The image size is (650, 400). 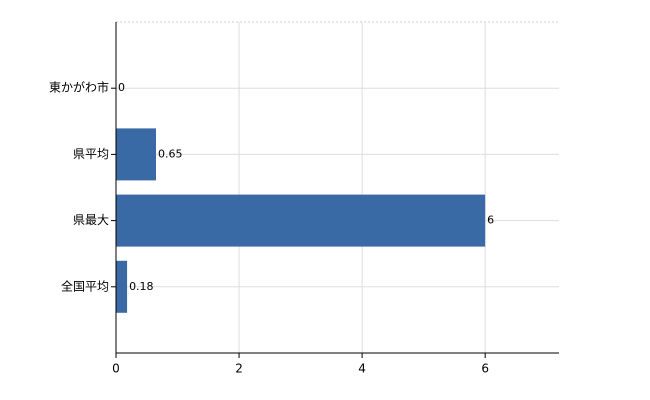 What do you see at coordinates (91, 154) in the screenshot?
I see `y-tick-label: 県平均` at bounding box center [91, 154].